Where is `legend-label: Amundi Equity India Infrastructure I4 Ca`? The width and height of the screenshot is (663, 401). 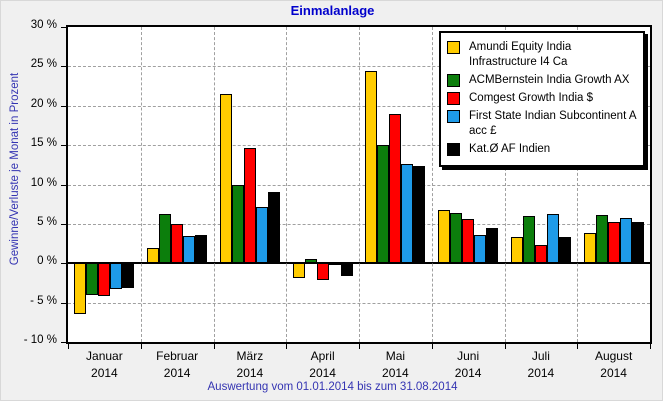
legend-label: Amundi Equity India Infrastructure I4 Ca is located at coordinates (520, 54).